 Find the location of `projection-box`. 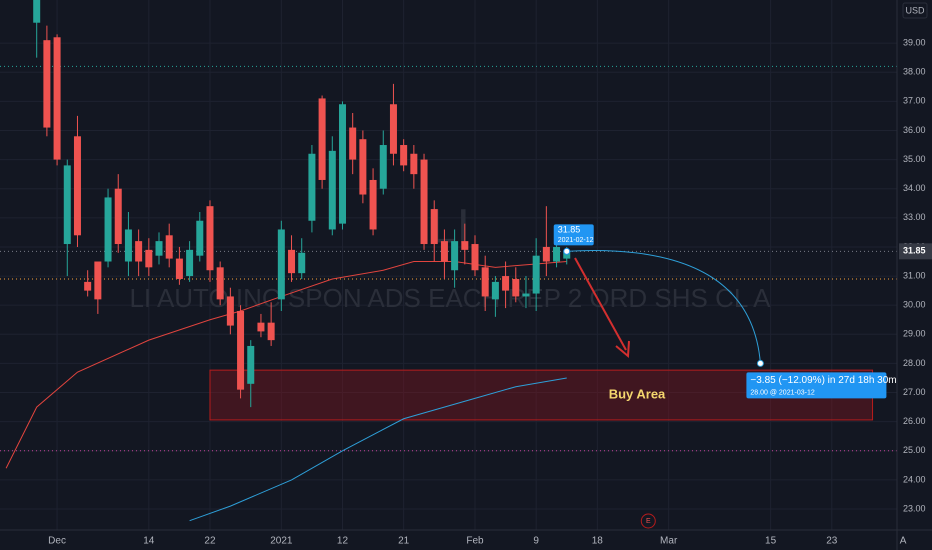

projection-box is located at coordinates (816, 385).